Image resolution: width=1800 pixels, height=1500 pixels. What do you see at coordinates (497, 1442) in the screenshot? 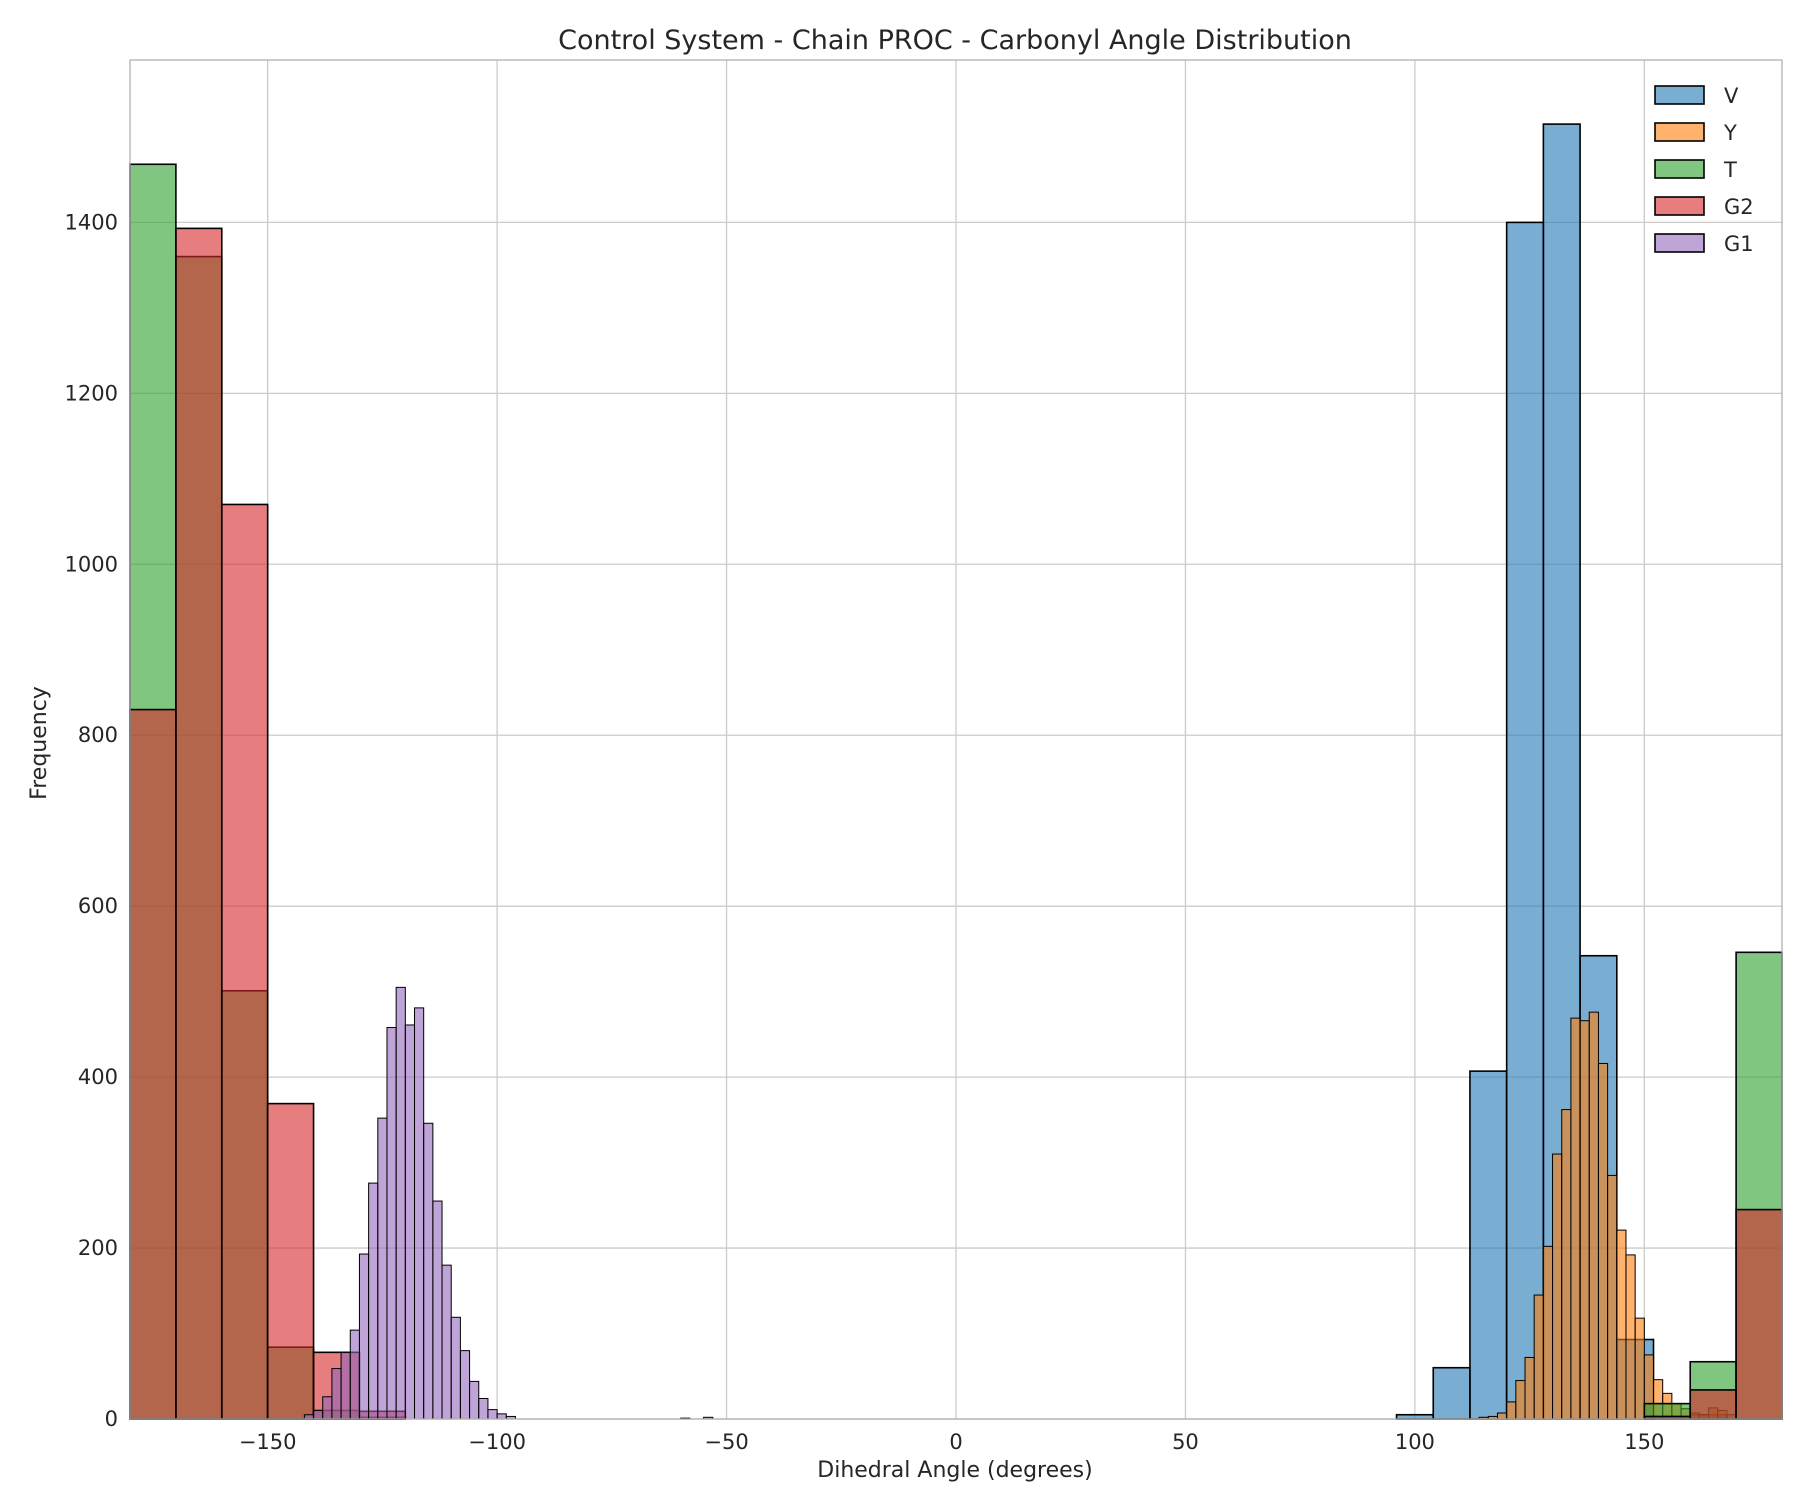
I see `x-tick-label-1: −100` at bounding box center [497, 1442].